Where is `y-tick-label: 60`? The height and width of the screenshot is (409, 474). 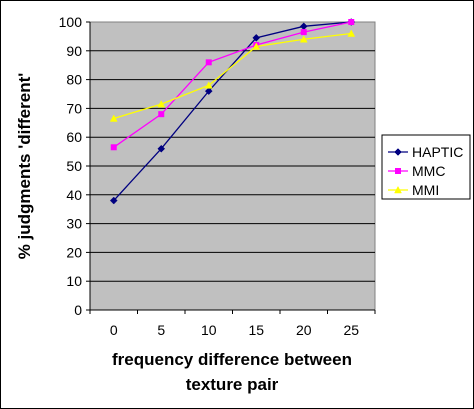
y-tick-label: 60 is located at coordinates (74, 137).